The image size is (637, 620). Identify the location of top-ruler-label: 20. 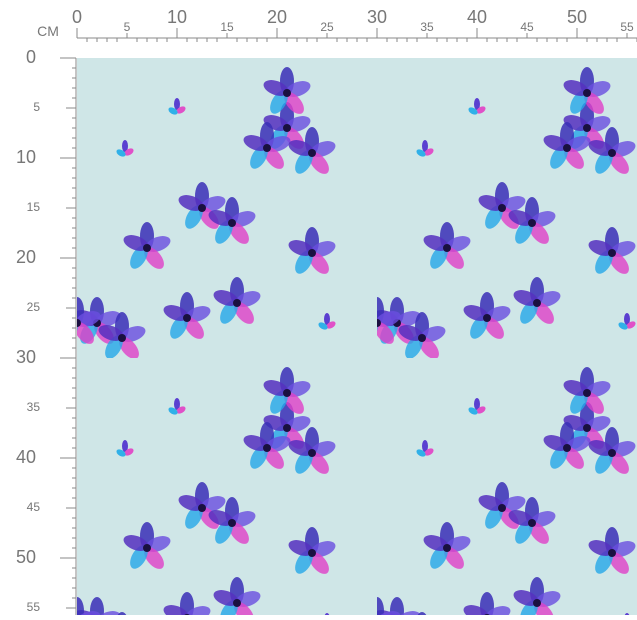
(277, 17).